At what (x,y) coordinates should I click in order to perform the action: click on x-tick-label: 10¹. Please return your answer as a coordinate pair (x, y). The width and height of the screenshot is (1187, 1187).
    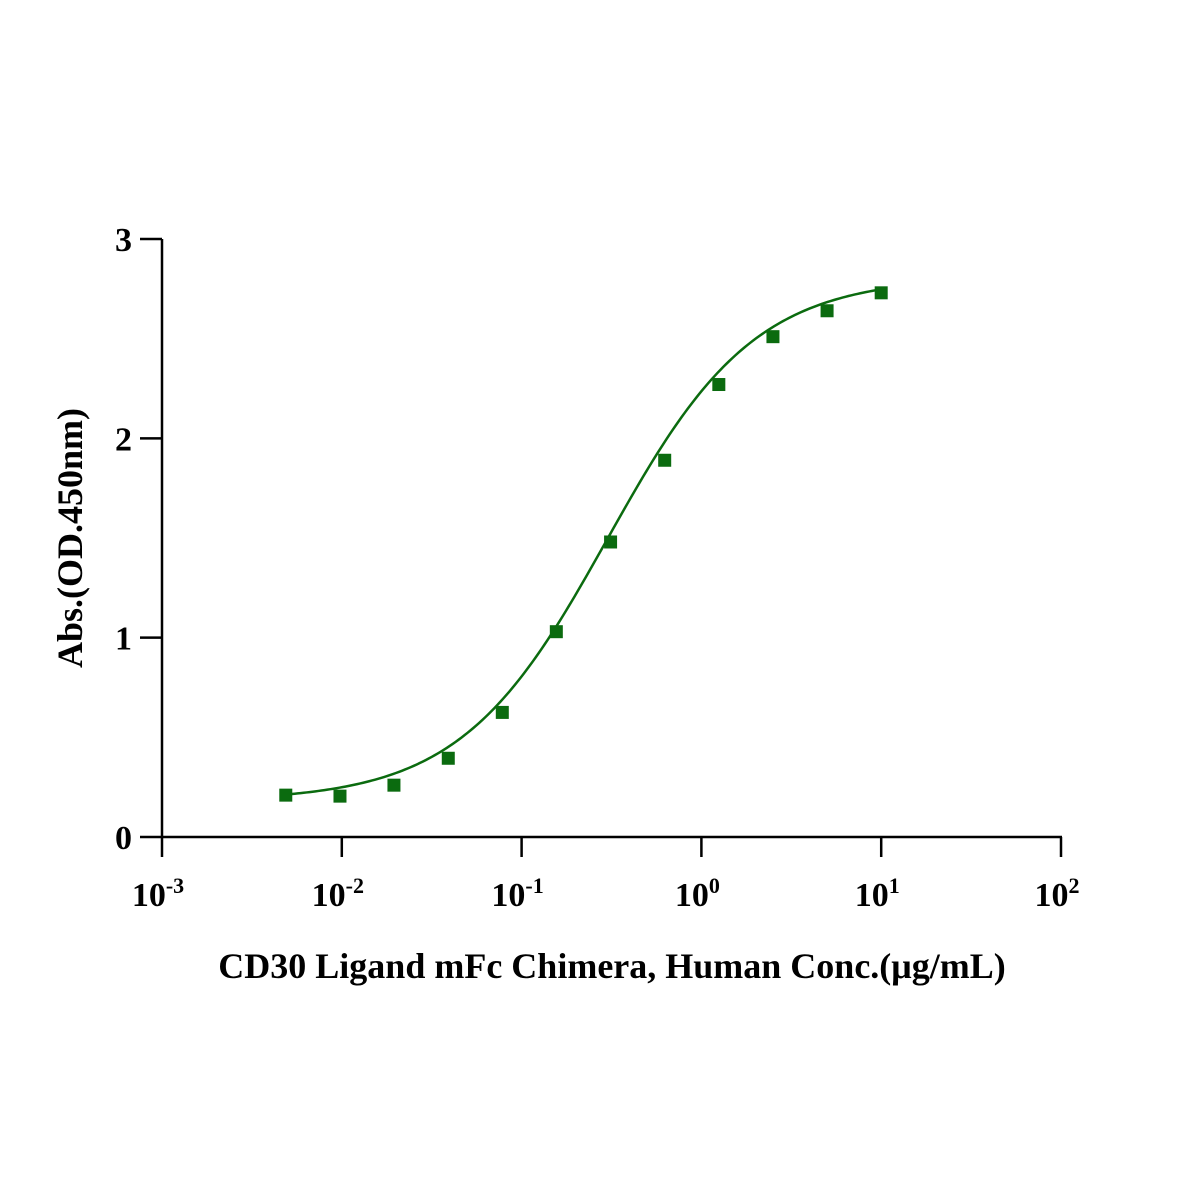
    Looking at the image, I should click on (877, 893).